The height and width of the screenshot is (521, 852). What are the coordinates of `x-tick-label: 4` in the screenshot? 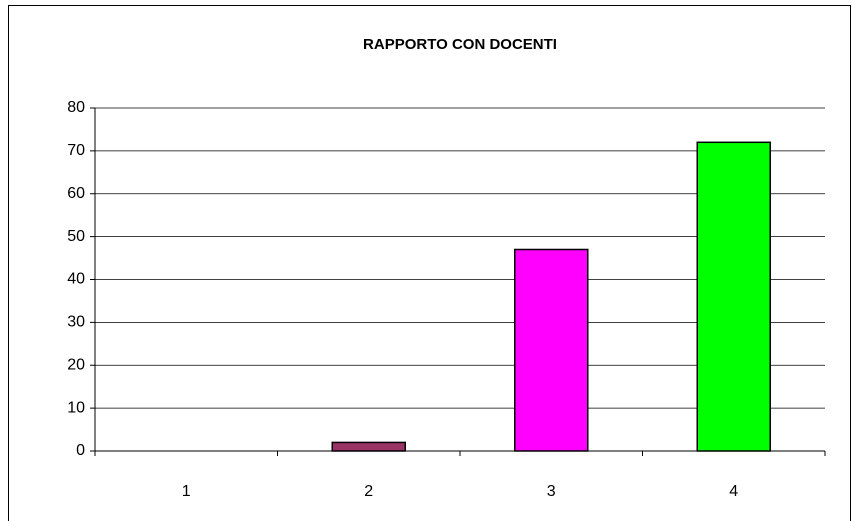 It's located at (733, 491).